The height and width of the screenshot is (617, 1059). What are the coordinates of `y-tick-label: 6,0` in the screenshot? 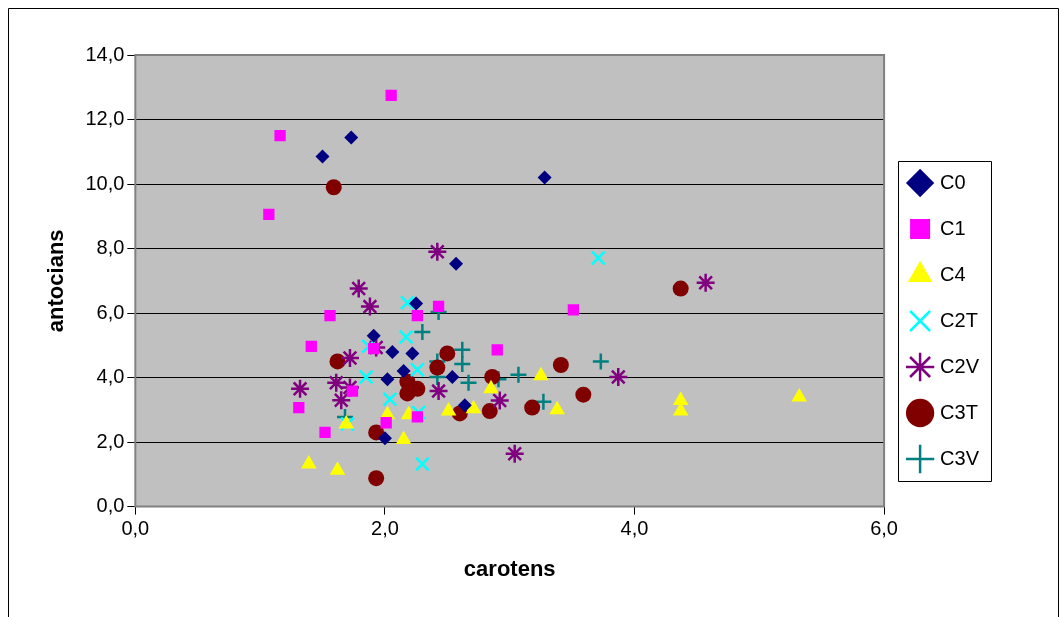 It's located at (110, 311).